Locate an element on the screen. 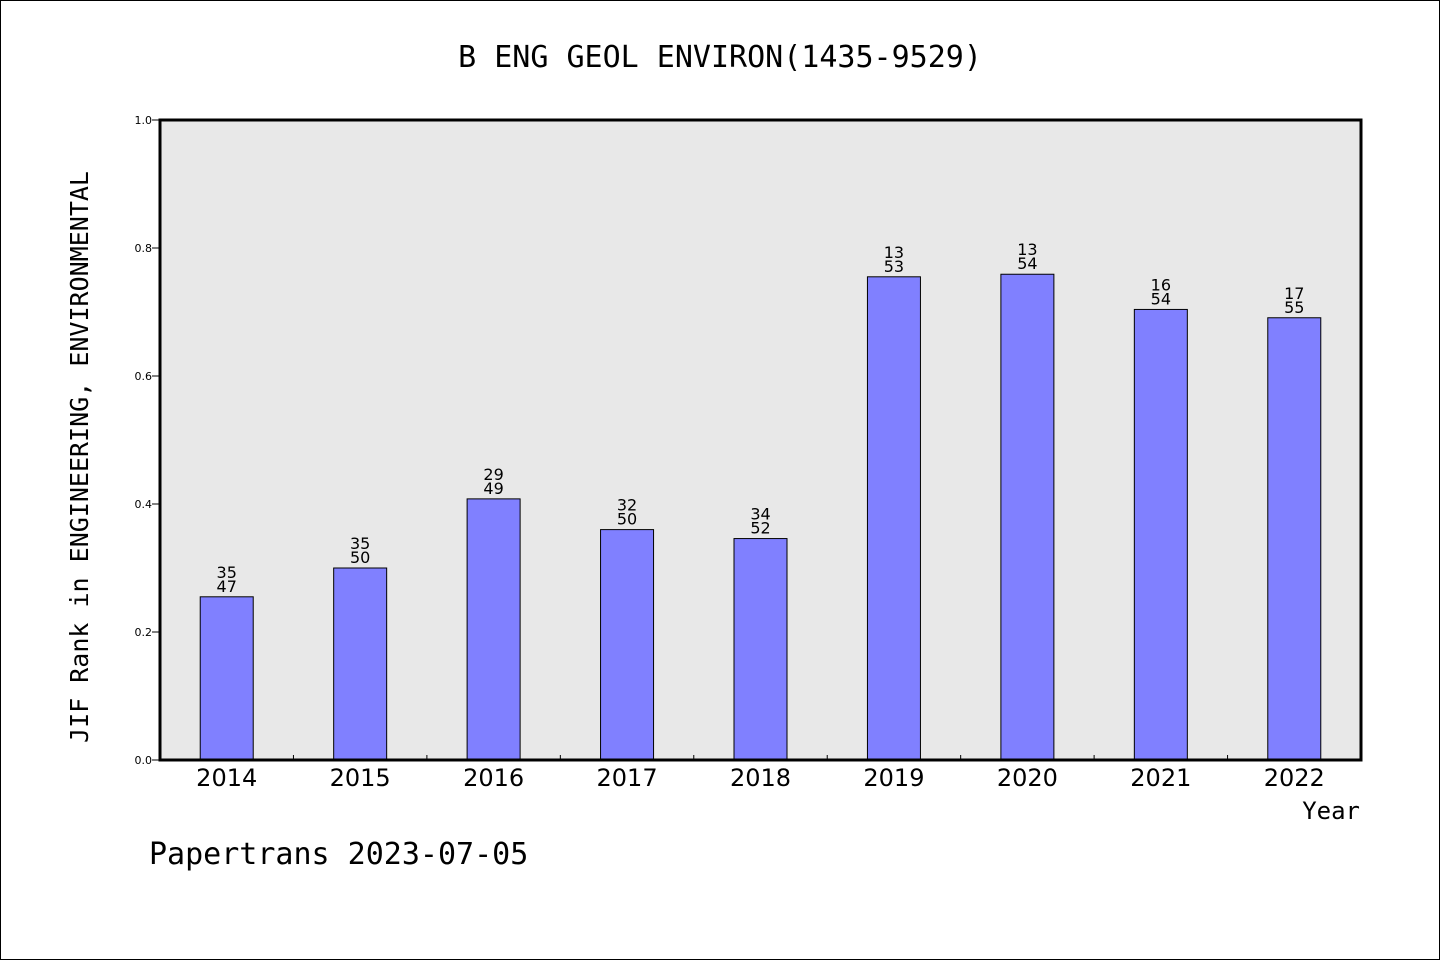 The height and width of the screenshot is (964, 1440). y-tick-label: 0.0 is located at coordinates (144, 760).